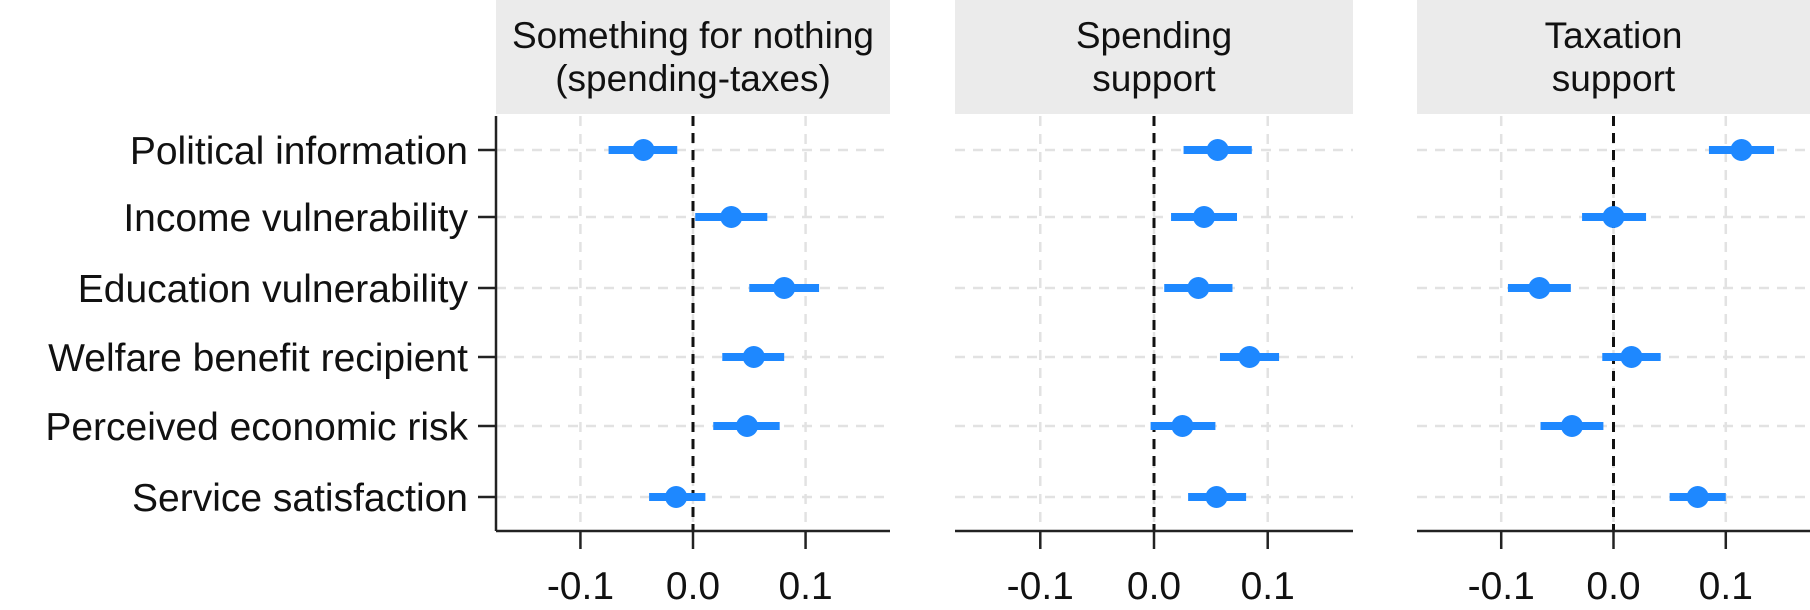 Image resolution: width=1810 pixels, height=610 pixels. I want to click on panel-title: Spending, so click(1154, 35).